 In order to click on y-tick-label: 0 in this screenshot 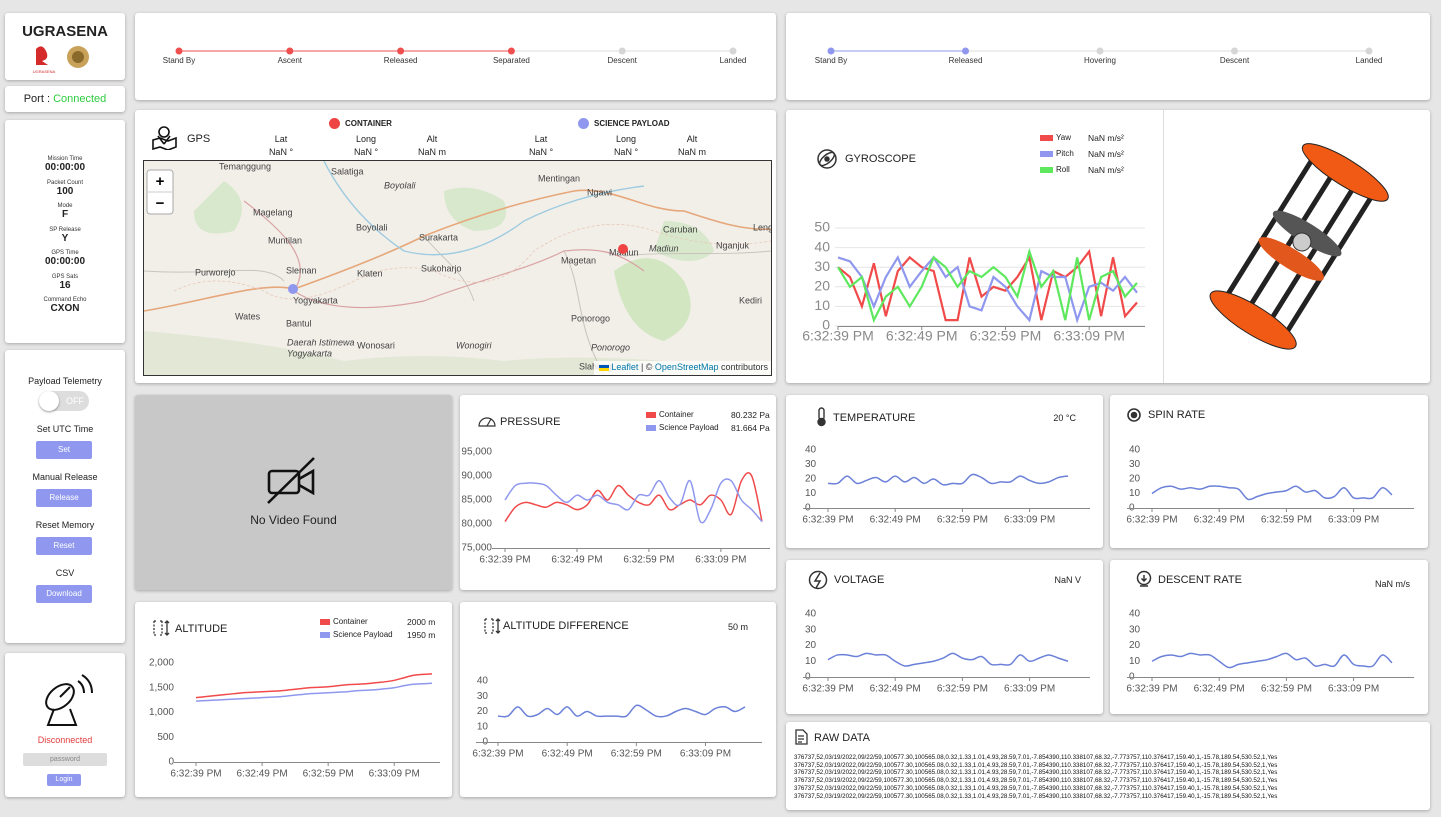, I will do `click(171, 762)`.